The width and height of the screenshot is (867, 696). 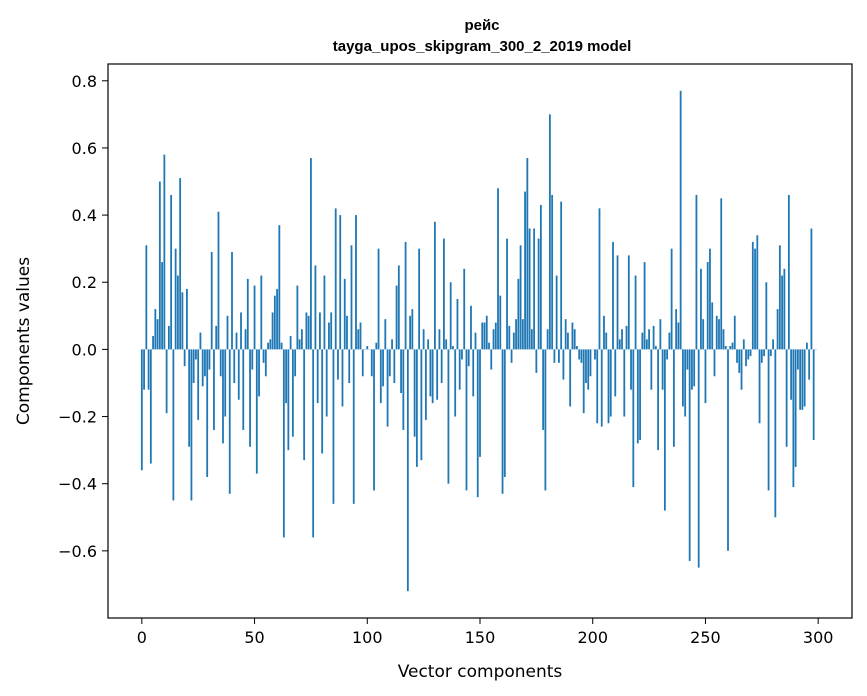 What do you see at coordinates (84, 81) in the screenshot?
I see `y-tick-label: 0.8` at bounding box center [84, 81].